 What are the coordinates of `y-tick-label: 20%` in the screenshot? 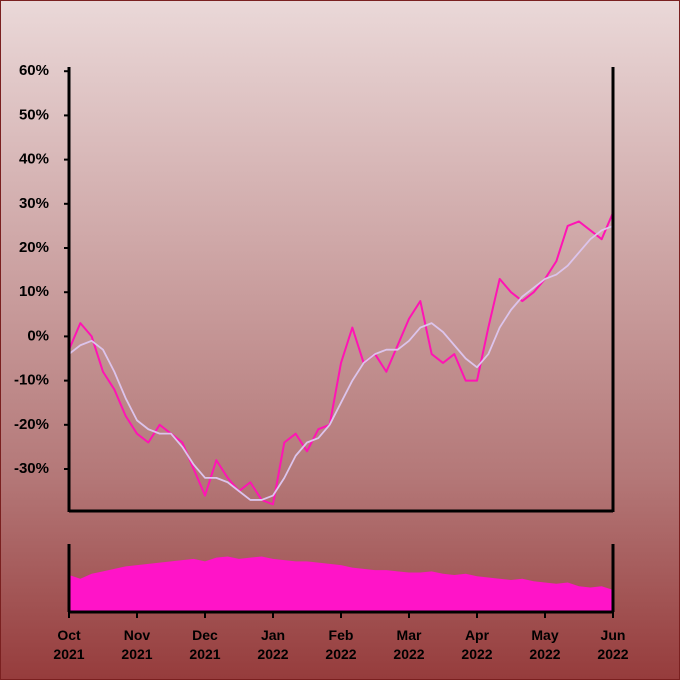 It's located at (34, 247).